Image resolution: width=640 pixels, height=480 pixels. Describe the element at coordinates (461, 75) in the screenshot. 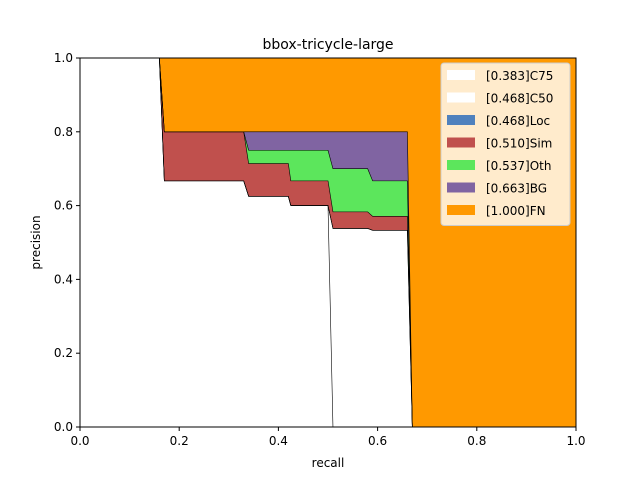

I see `legend-swatch-c75` at that location.